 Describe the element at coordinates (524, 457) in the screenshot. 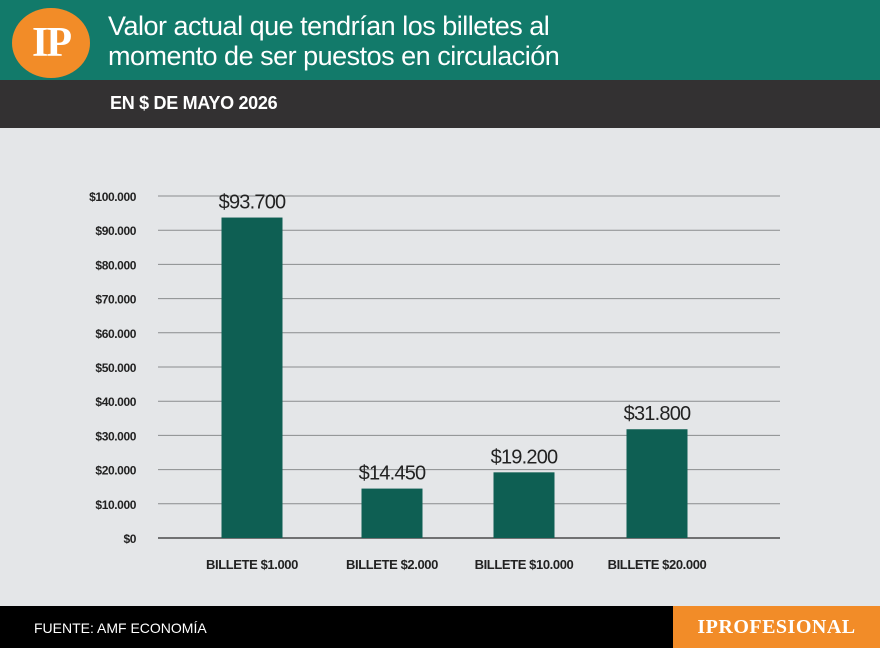

I see `data-label: $19.200` at that location.